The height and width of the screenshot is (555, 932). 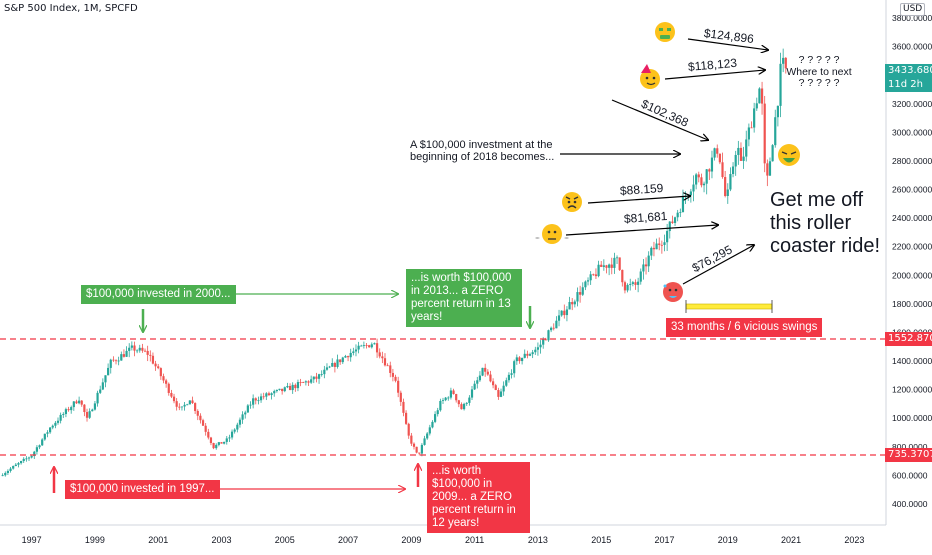 I want to click on hot-face-icon, so click(x=673, y=292).